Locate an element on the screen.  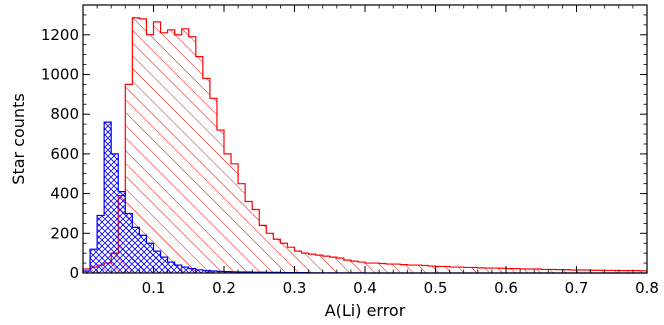
y-tick-label: 600 is located at coordinates (64, 154).